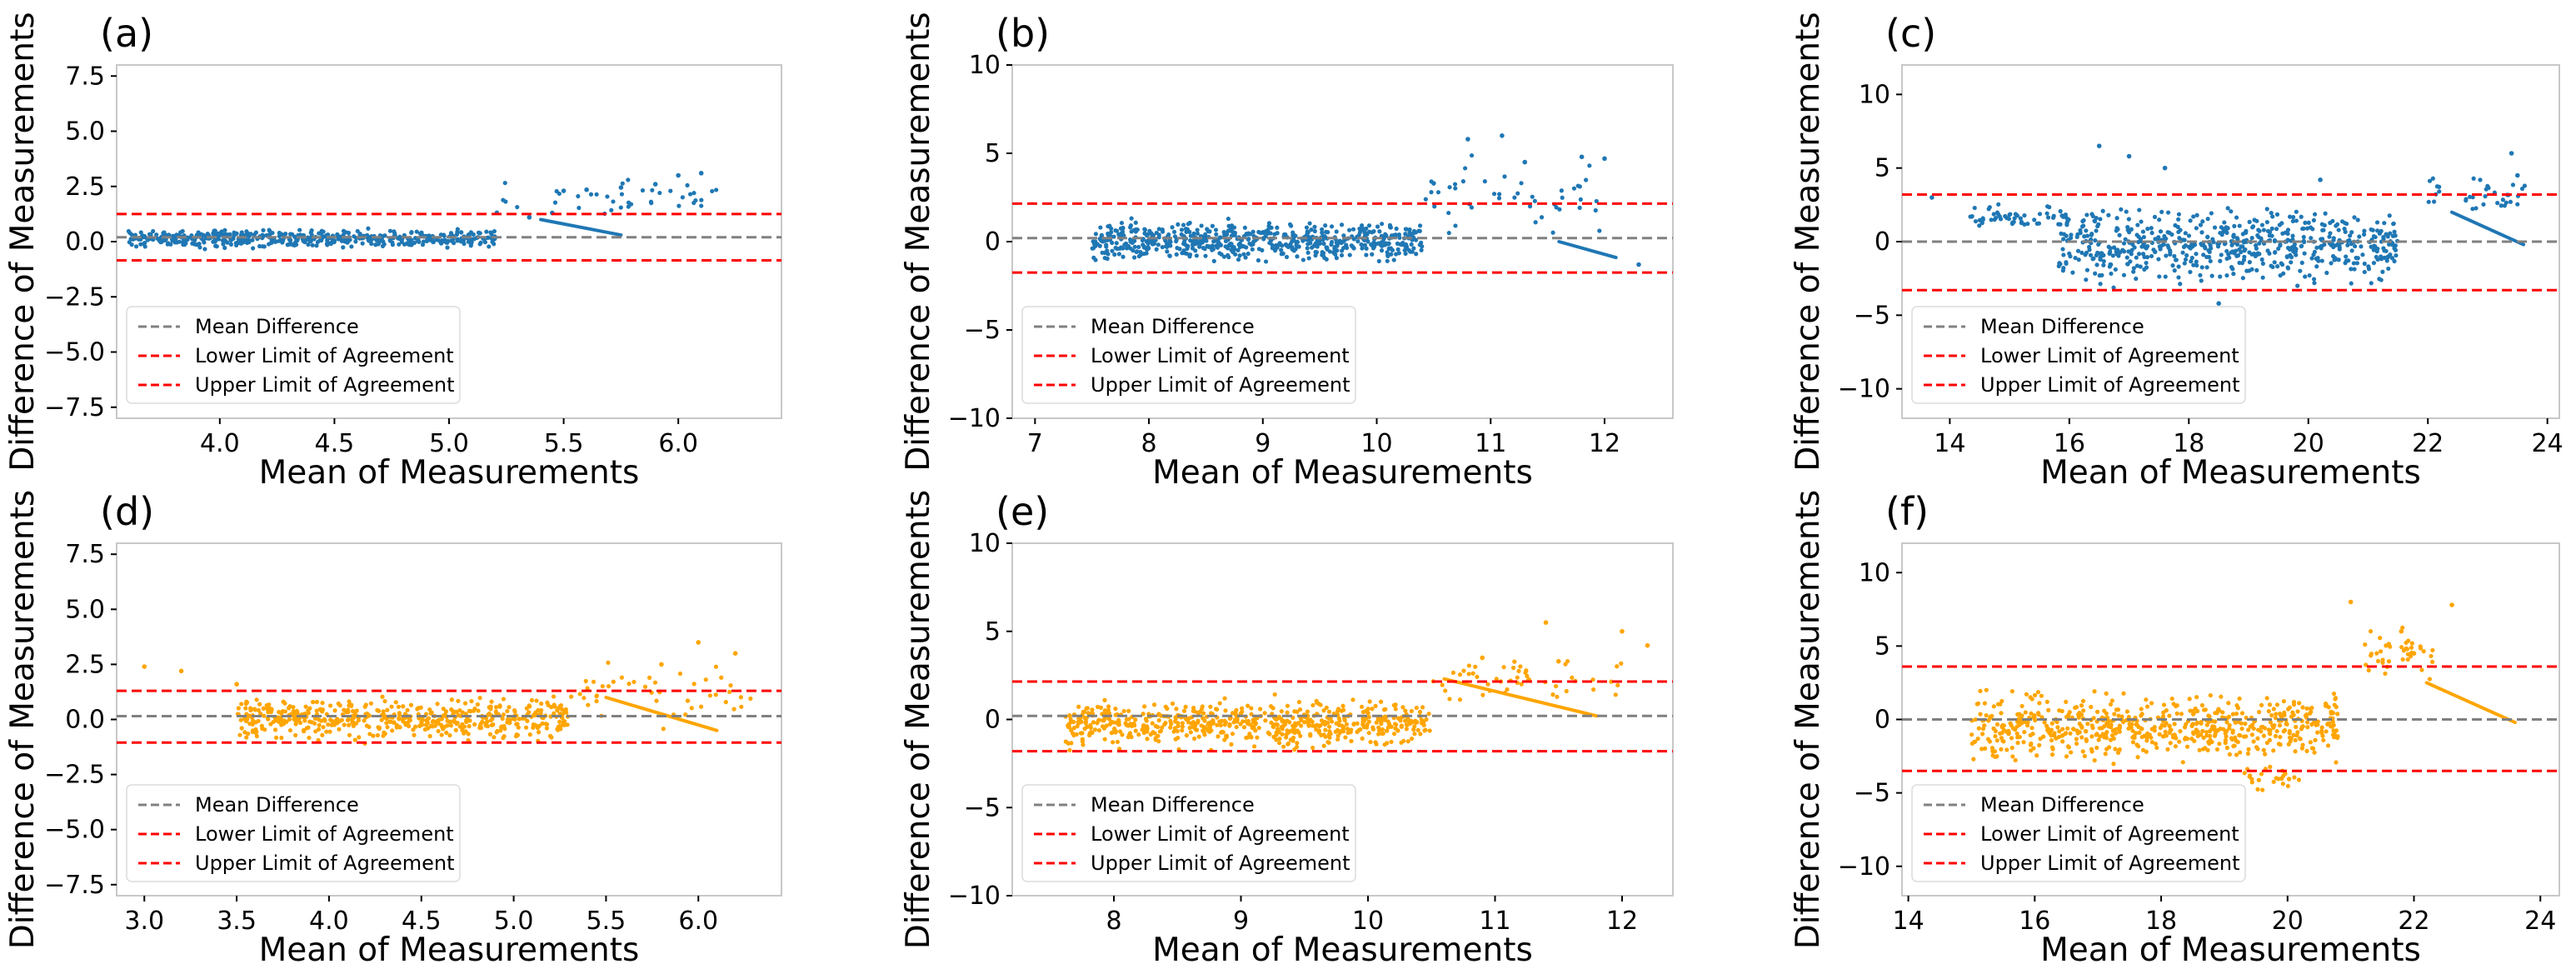 The height and width of the screenshot is (964, 2576). Describe the element at coordinates (1907, 512) in the screenshot. I see `panel-label: (f)` at that location.